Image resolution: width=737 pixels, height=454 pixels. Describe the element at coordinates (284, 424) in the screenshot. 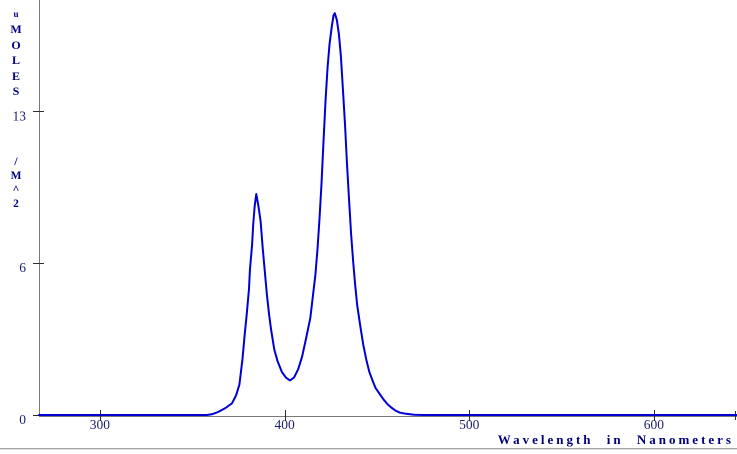

I see `x-tick-label: 400` at that location.